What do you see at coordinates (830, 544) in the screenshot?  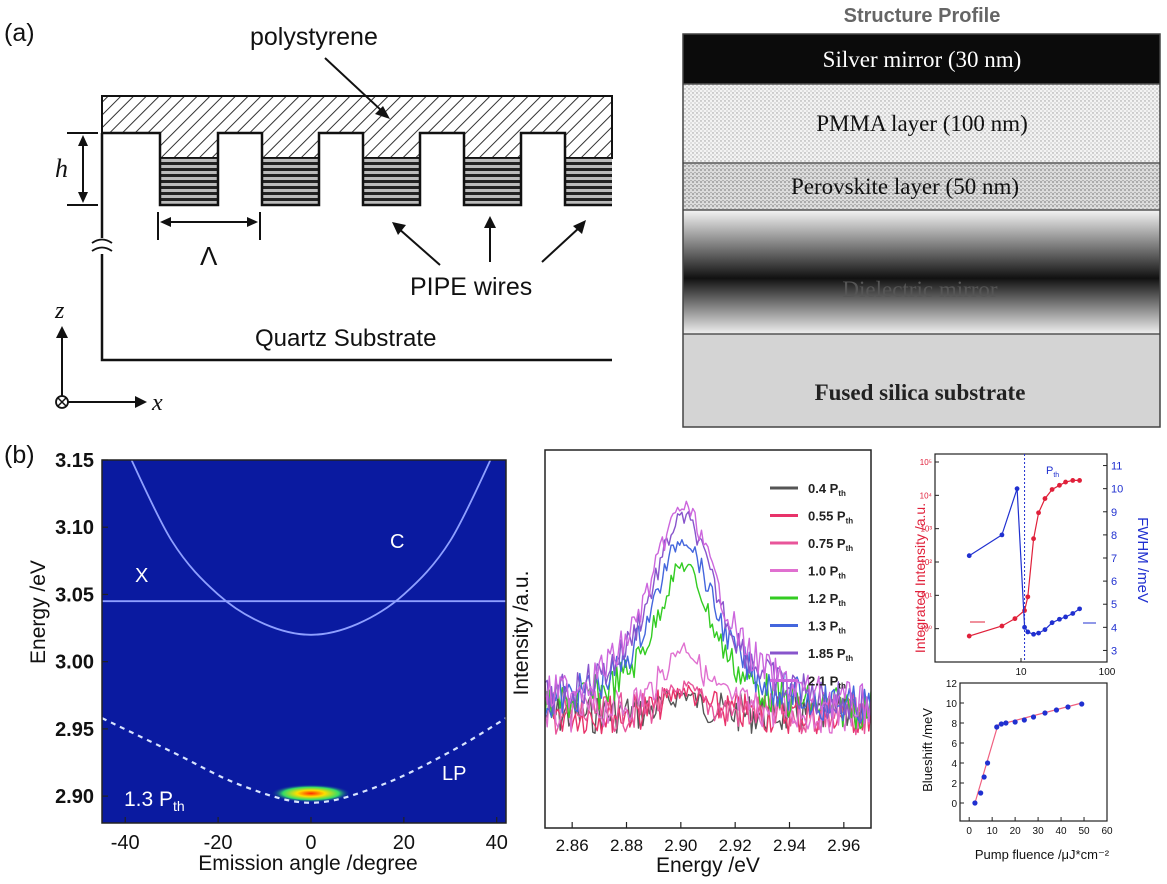 I see `legend-label: 0.75 Pth` at bounding box center [830, 544].